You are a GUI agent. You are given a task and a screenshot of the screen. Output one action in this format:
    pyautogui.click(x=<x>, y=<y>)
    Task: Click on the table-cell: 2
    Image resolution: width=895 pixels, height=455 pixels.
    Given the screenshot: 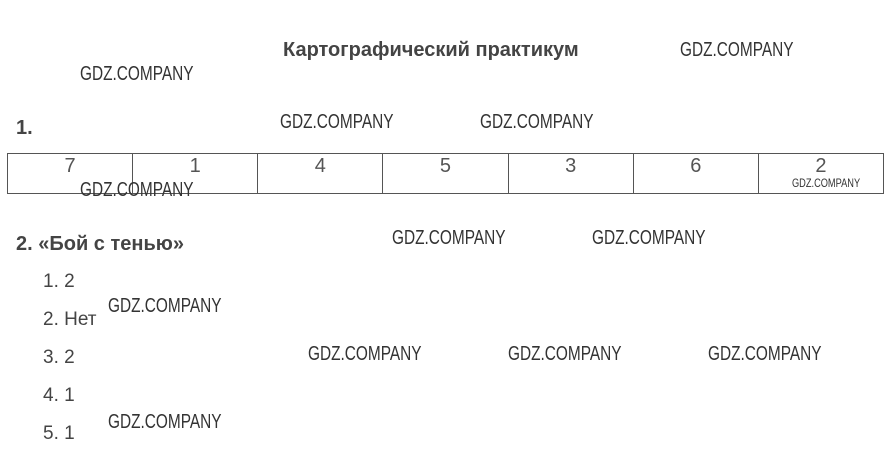 What is the action you would take?
    pyautogui.click(x=821, y=173)
    